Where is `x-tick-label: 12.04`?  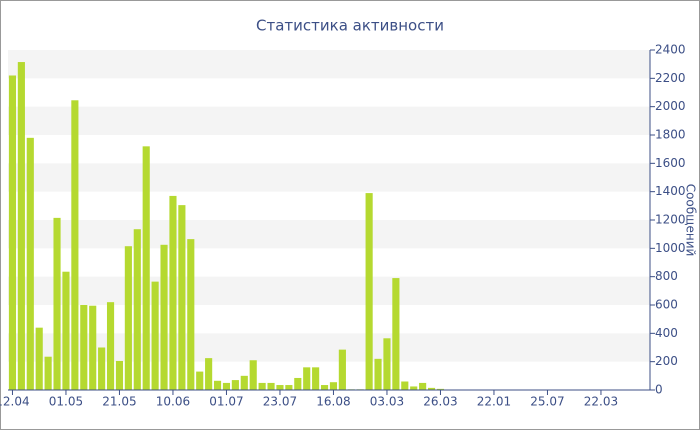
x-tick-label: 12.04 is located at coordinates (15, 402).